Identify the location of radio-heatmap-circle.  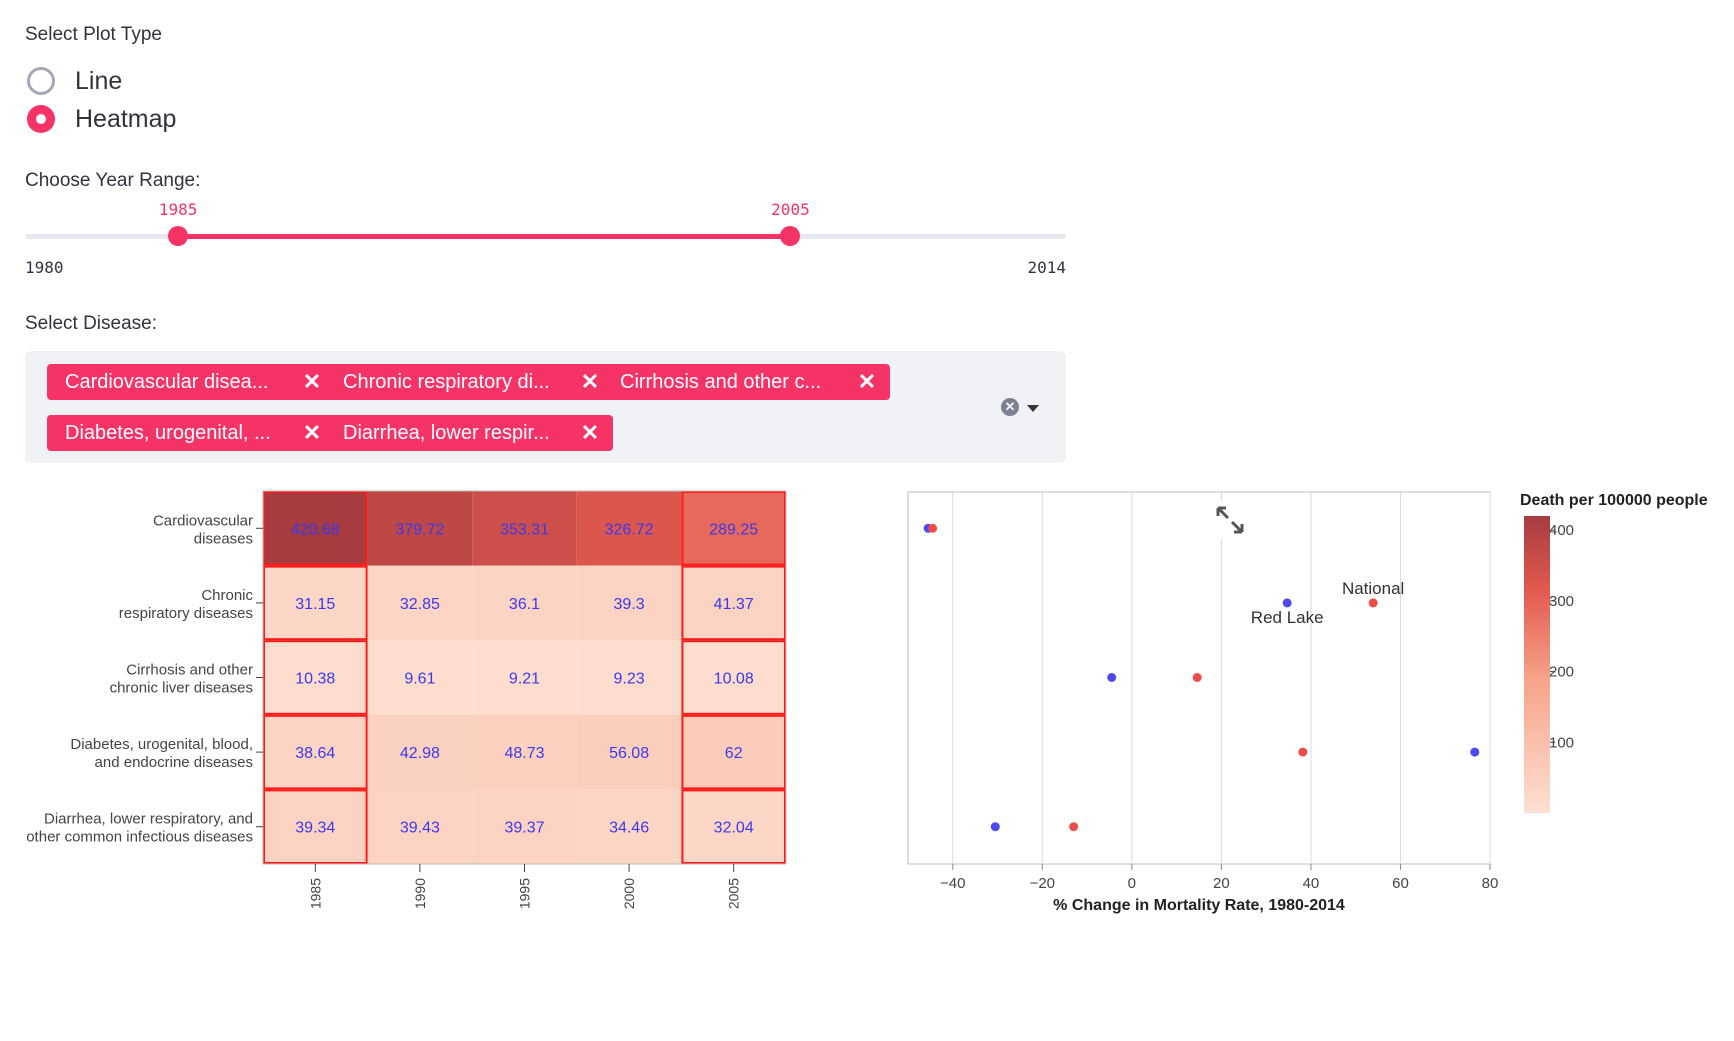
(41, 119).